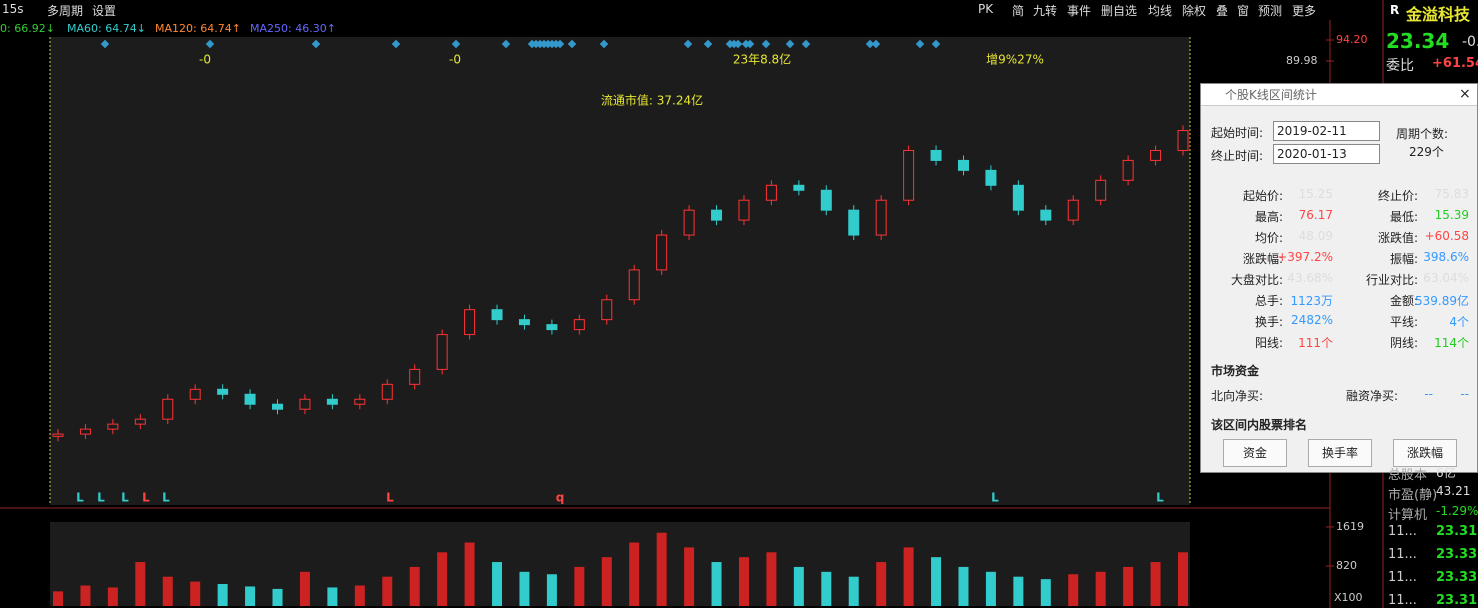 The width and height of the screenshot is (1478, 608). What do you see at coordinates (104, 11) in the screenshot?
I see `tab: 设置` at bounding box center [104, 11].